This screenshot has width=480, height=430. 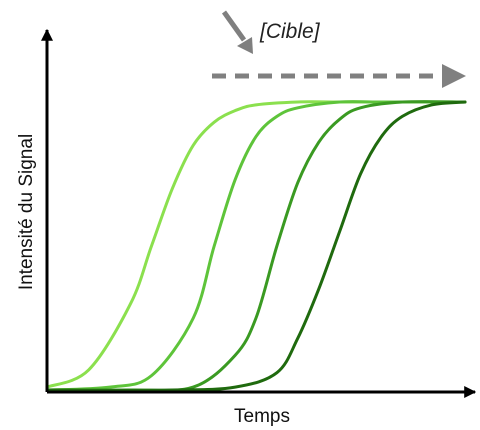 What do you see at coordinates (454, 76) in the screenshot?
I see `dashed-arrow-head` at bounding box center [454, 76].